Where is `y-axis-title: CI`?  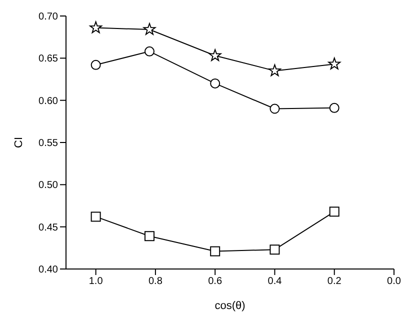 y-axis-title: CI is located at coordinates (18, 142).